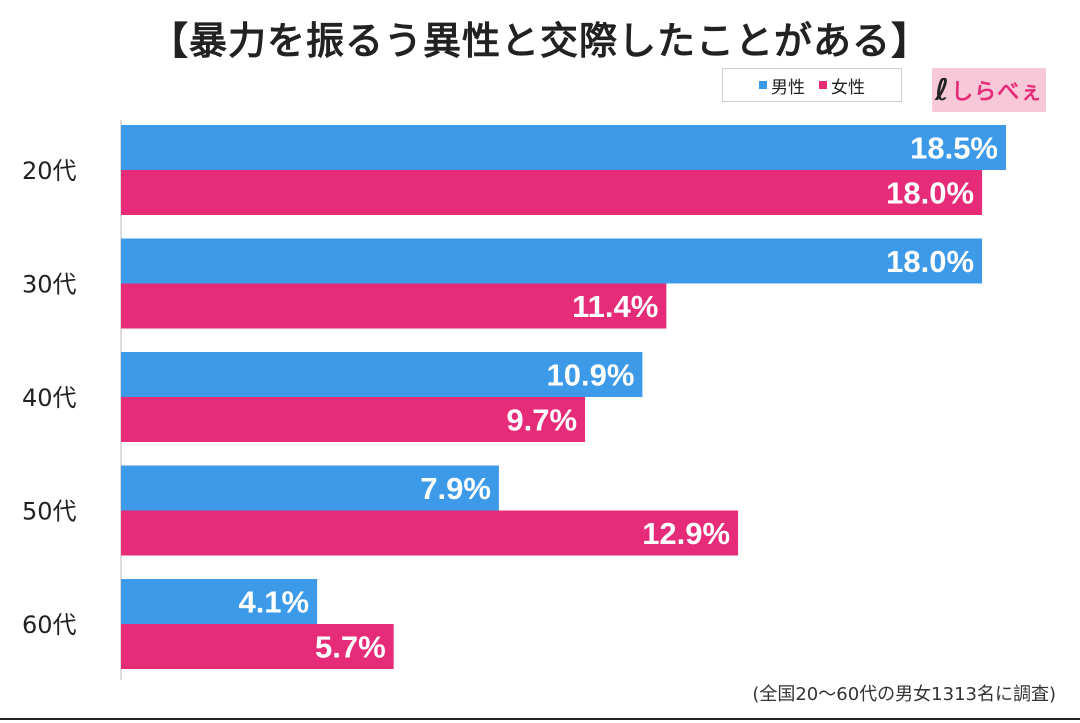 This screenshot has width=1080, height=723. Describe the element at coordinates (49, 512) in the screenshot. I see `category-label: 50代` at that location.